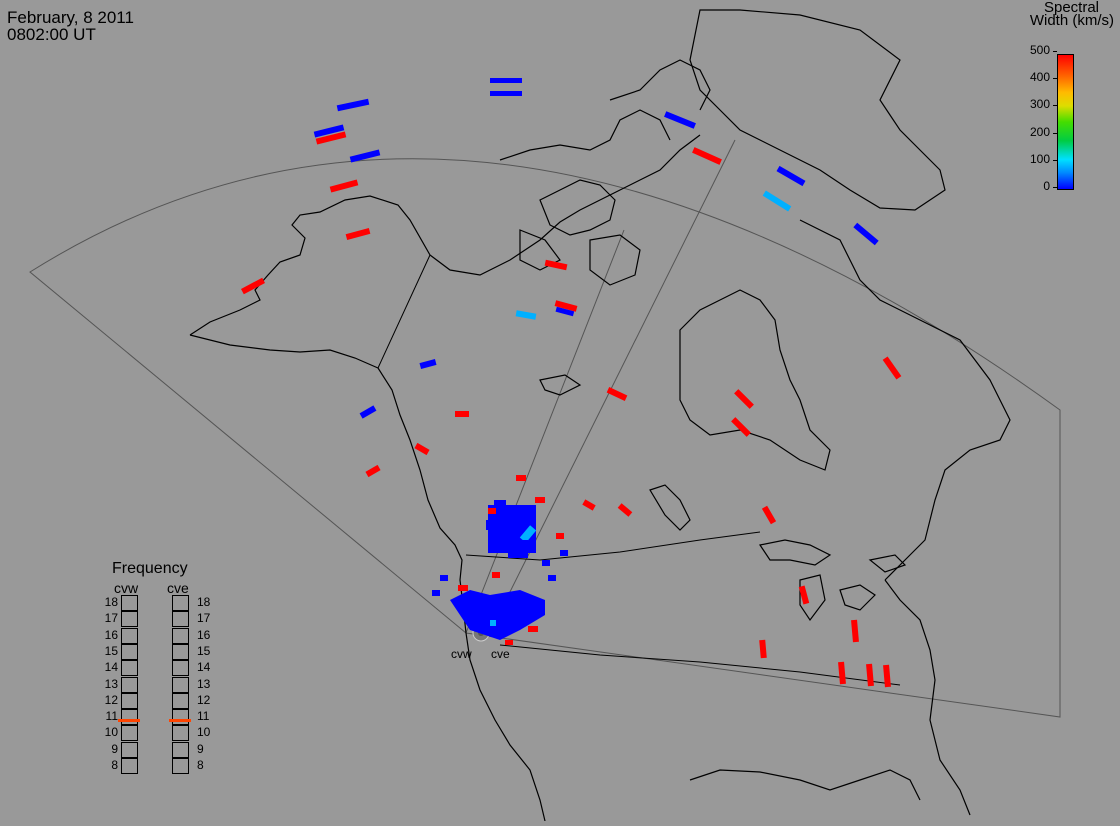  What do you see at coordinates (1039, 131) in the screenshot?
I see `colorbar-tick-label: 200` at bounding box center [1039, 131].